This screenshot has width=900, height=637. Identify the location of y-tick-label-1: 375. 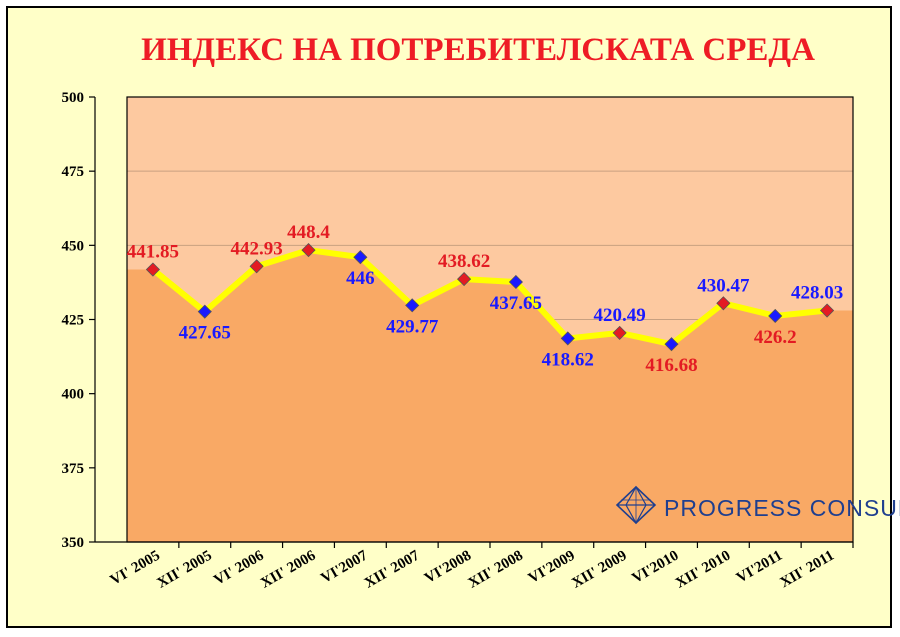
(73, 469).